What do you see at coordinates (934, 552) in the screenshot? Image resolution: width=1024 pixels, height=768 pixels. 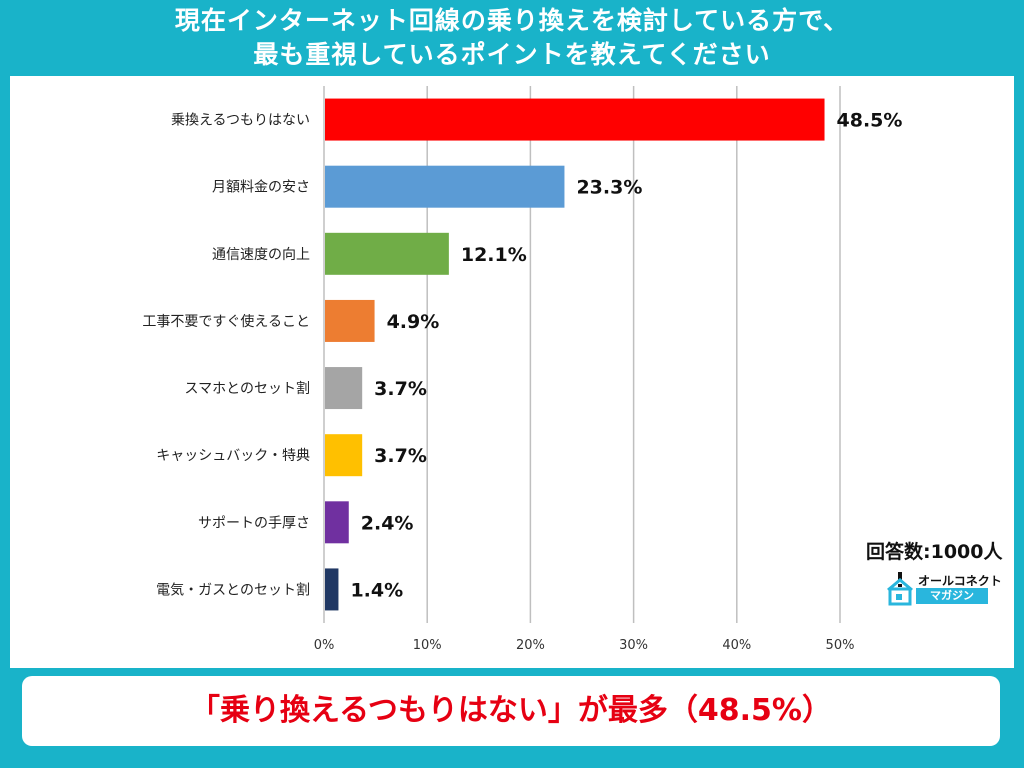 I see `respondent-count: 回答数:1000人` at bounding box center [934, 552].